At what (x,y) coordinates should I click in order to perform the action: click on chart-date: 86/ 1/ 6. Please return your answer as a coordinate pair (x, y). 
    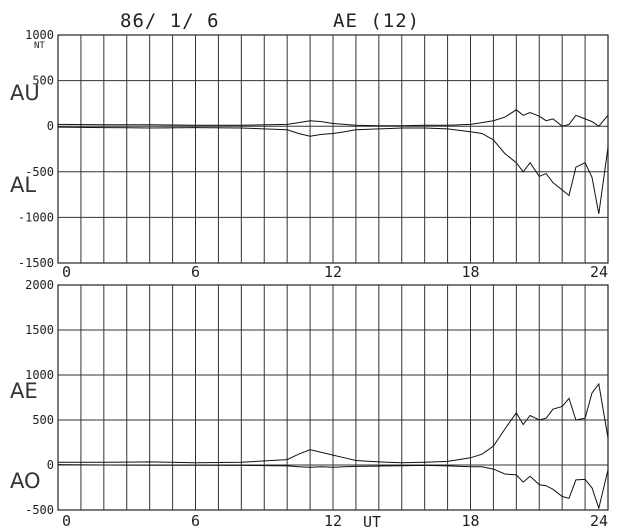
    Looking at the image, I should click on (170, 21).